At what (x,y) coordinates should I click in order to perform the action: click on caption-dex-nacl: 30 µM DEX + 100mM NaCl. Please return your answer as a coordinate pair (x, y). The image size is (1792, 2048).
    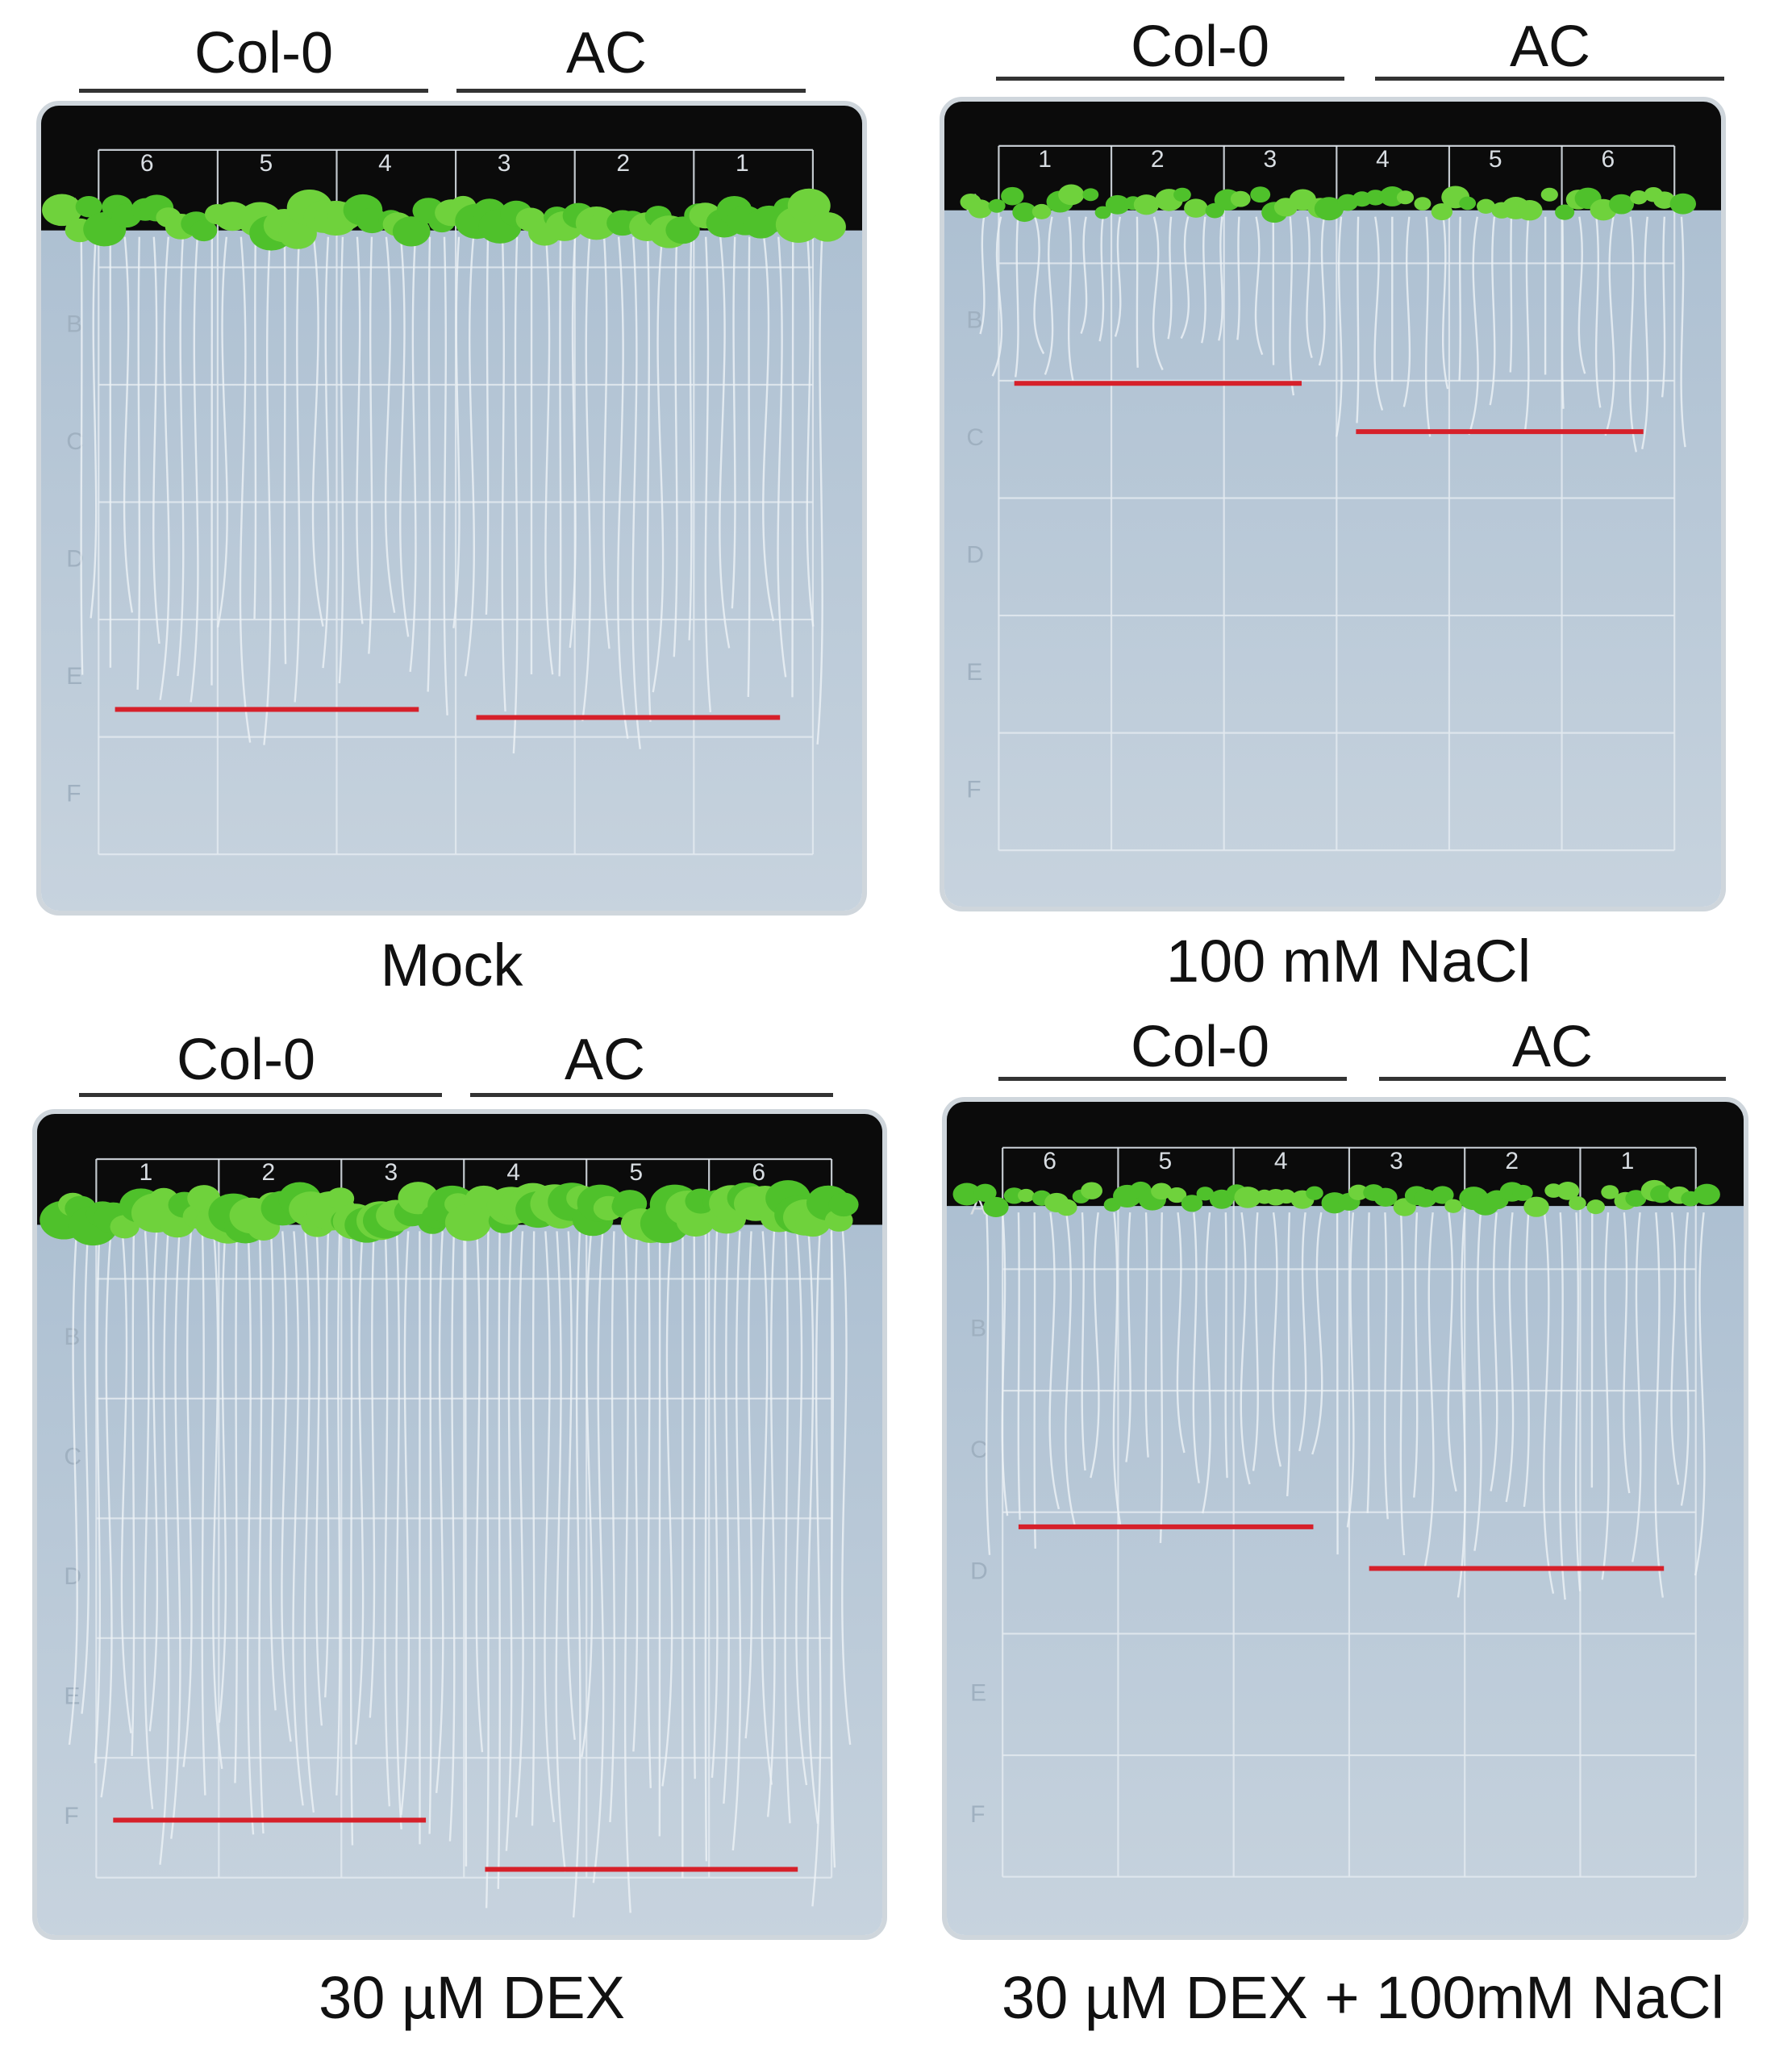
    Looking at the image, I should click on (1363, 1997).